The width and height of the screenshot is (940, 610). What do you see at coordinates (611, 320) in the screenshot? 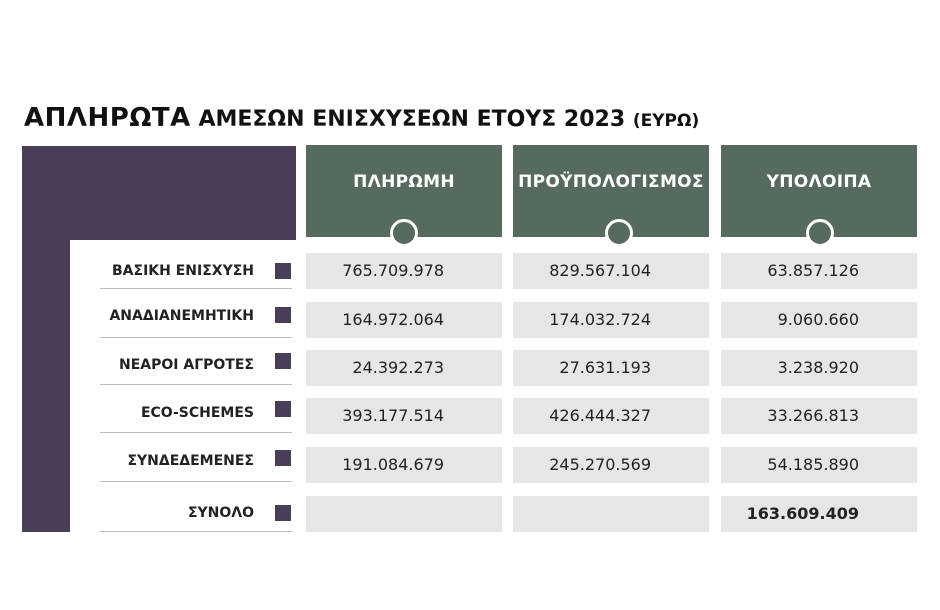
I see `table-cell: 174.032.724` at bounding box center [611, 320].